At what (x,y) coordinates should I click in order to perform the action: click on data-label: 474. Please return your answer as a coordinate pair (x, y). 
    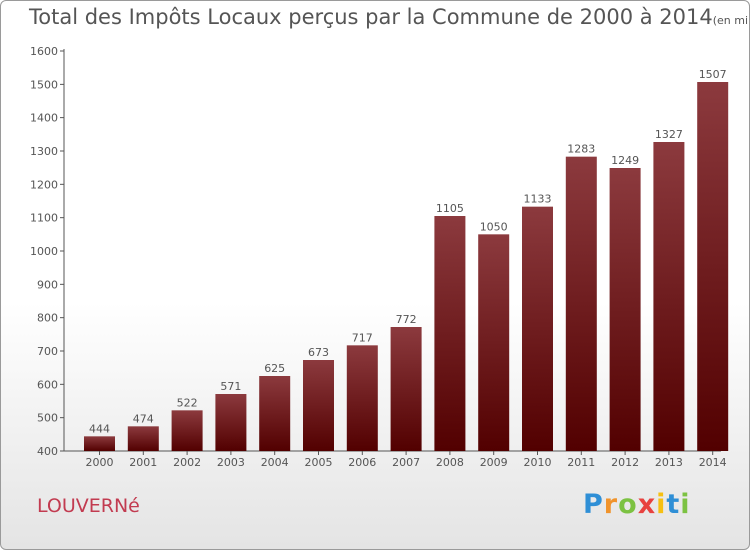
    Looking at the image, I should click on (143, 418).